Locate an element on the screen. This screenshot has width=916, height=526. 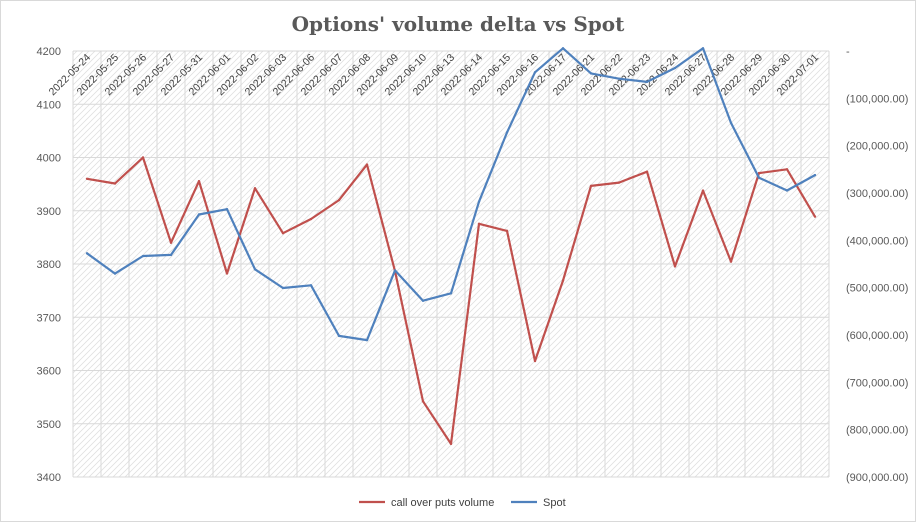
right-tick-label: (200,000.00) is located at coordinates (877, 147).